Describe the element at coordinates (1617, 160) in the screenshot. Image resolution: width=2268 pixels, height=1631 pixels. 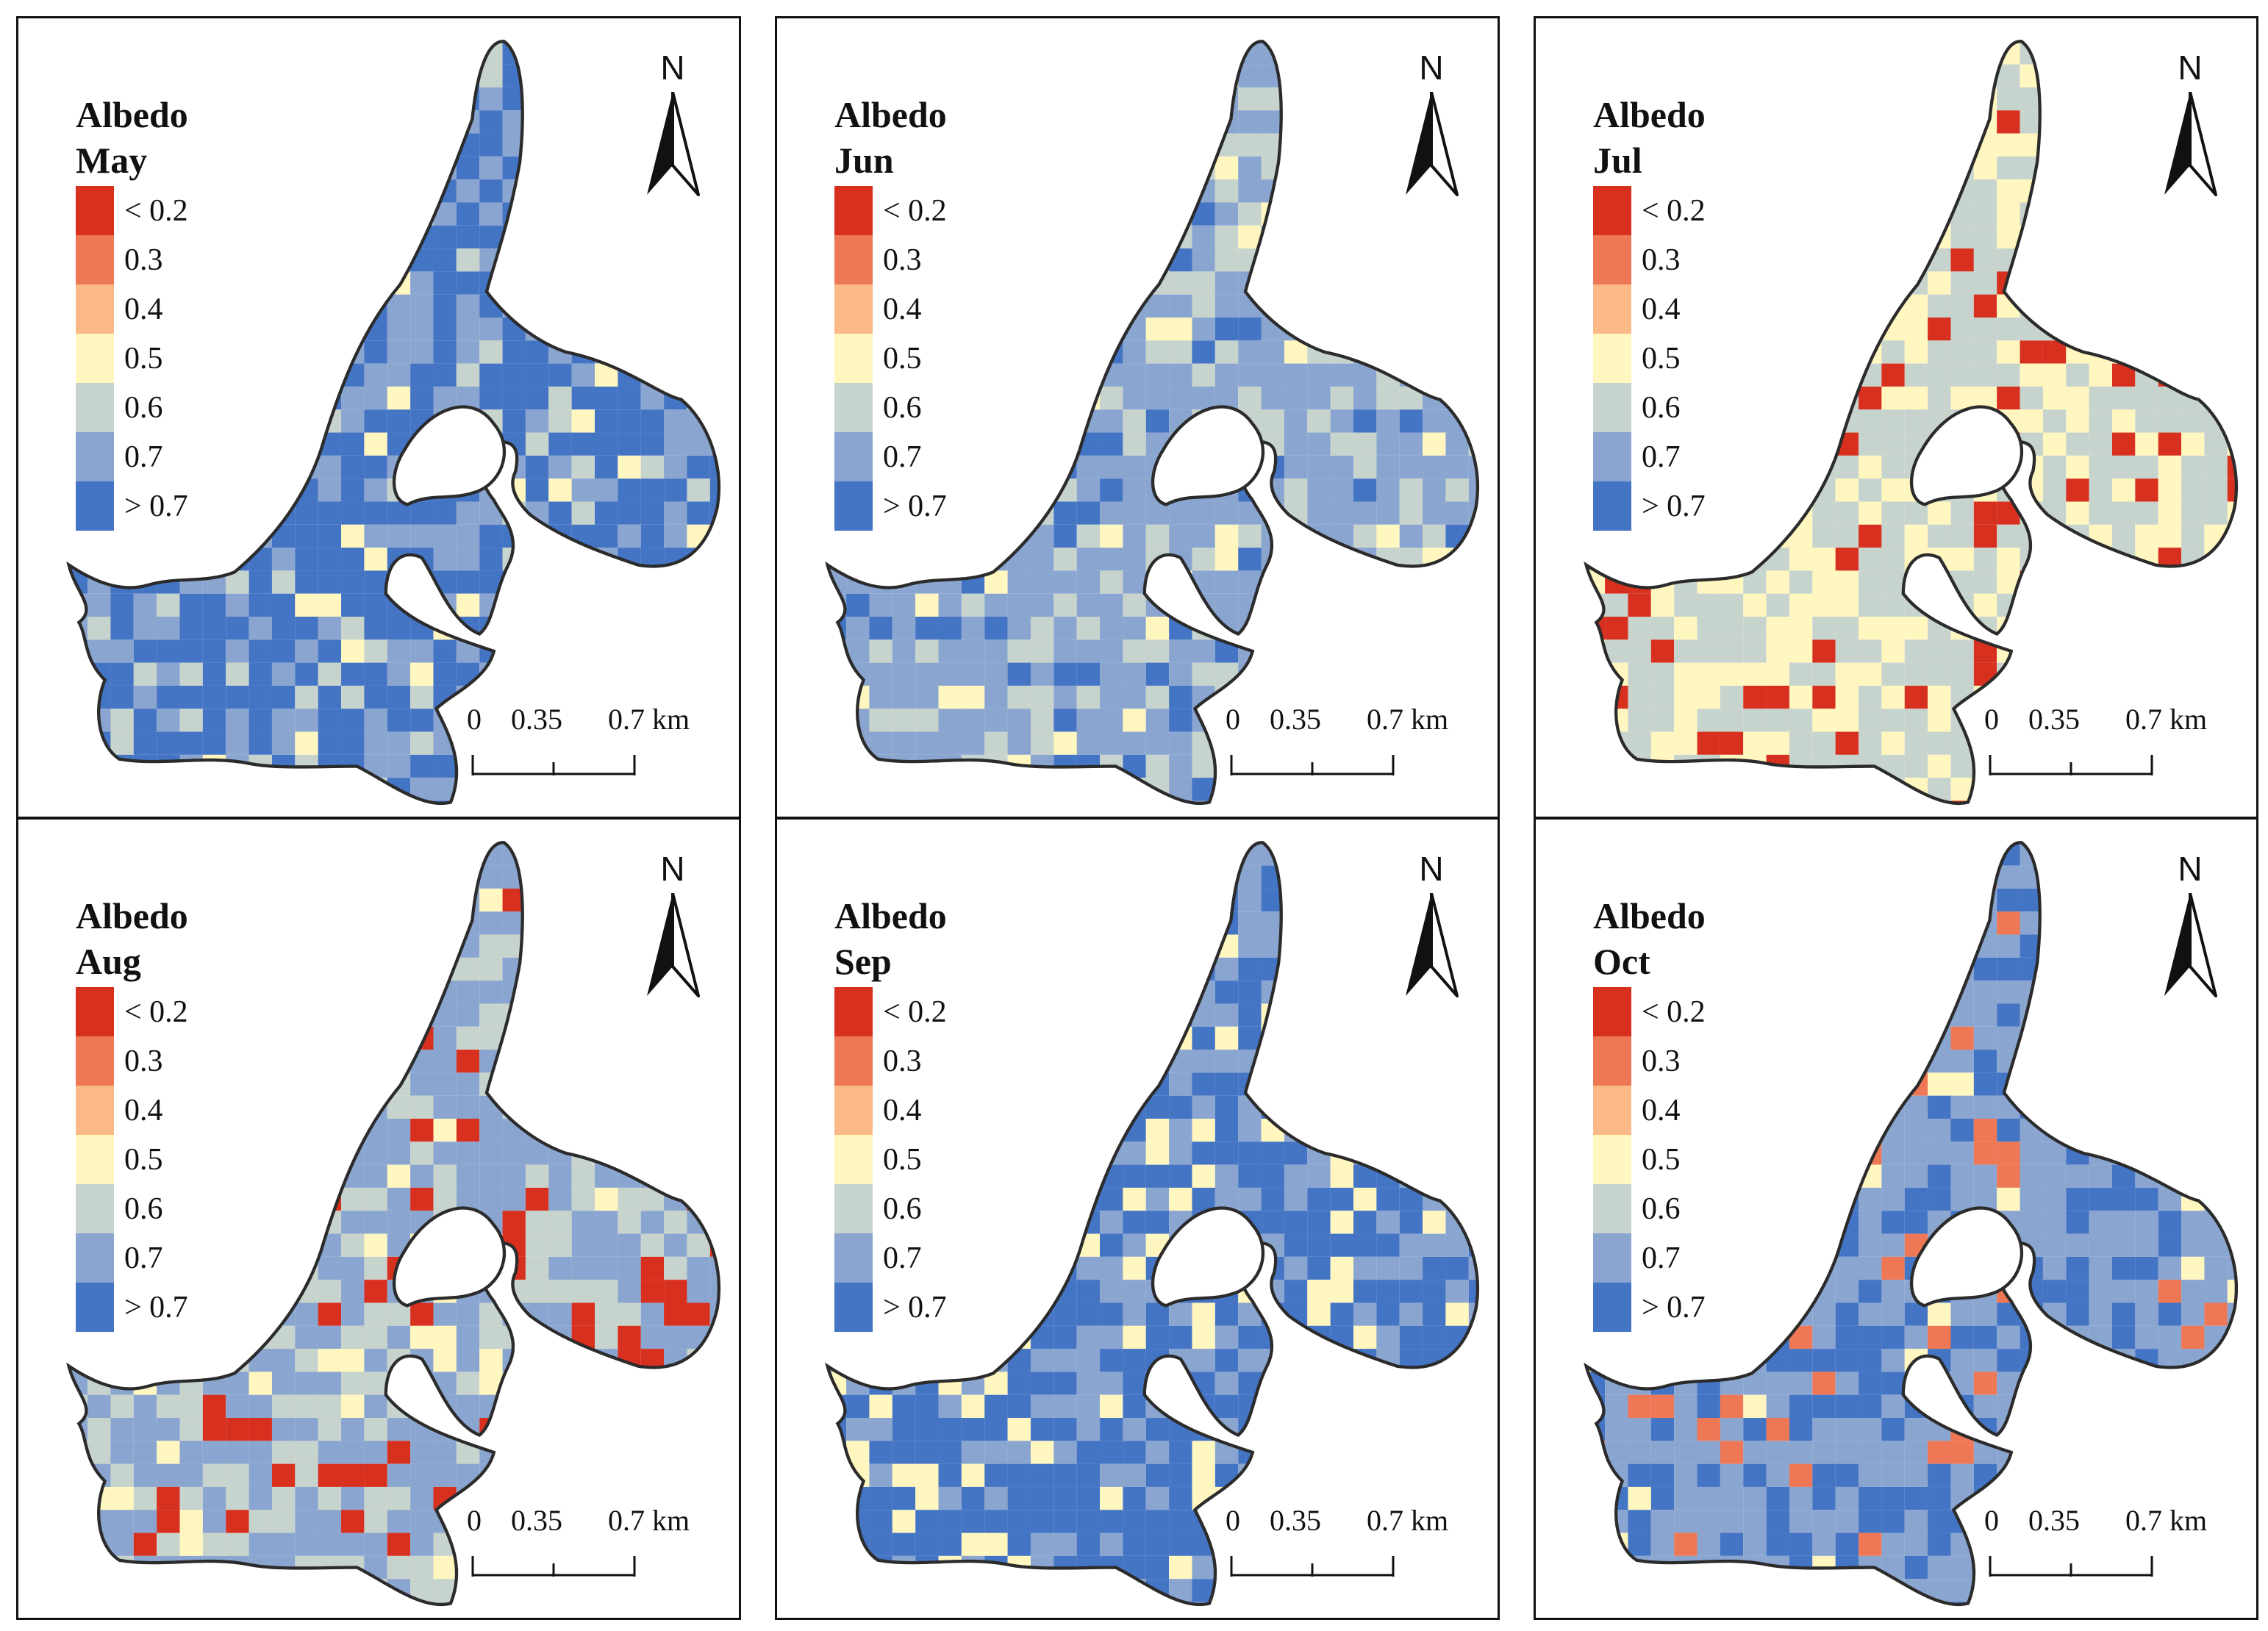
I see `legend-month-label: Jul` at that location.